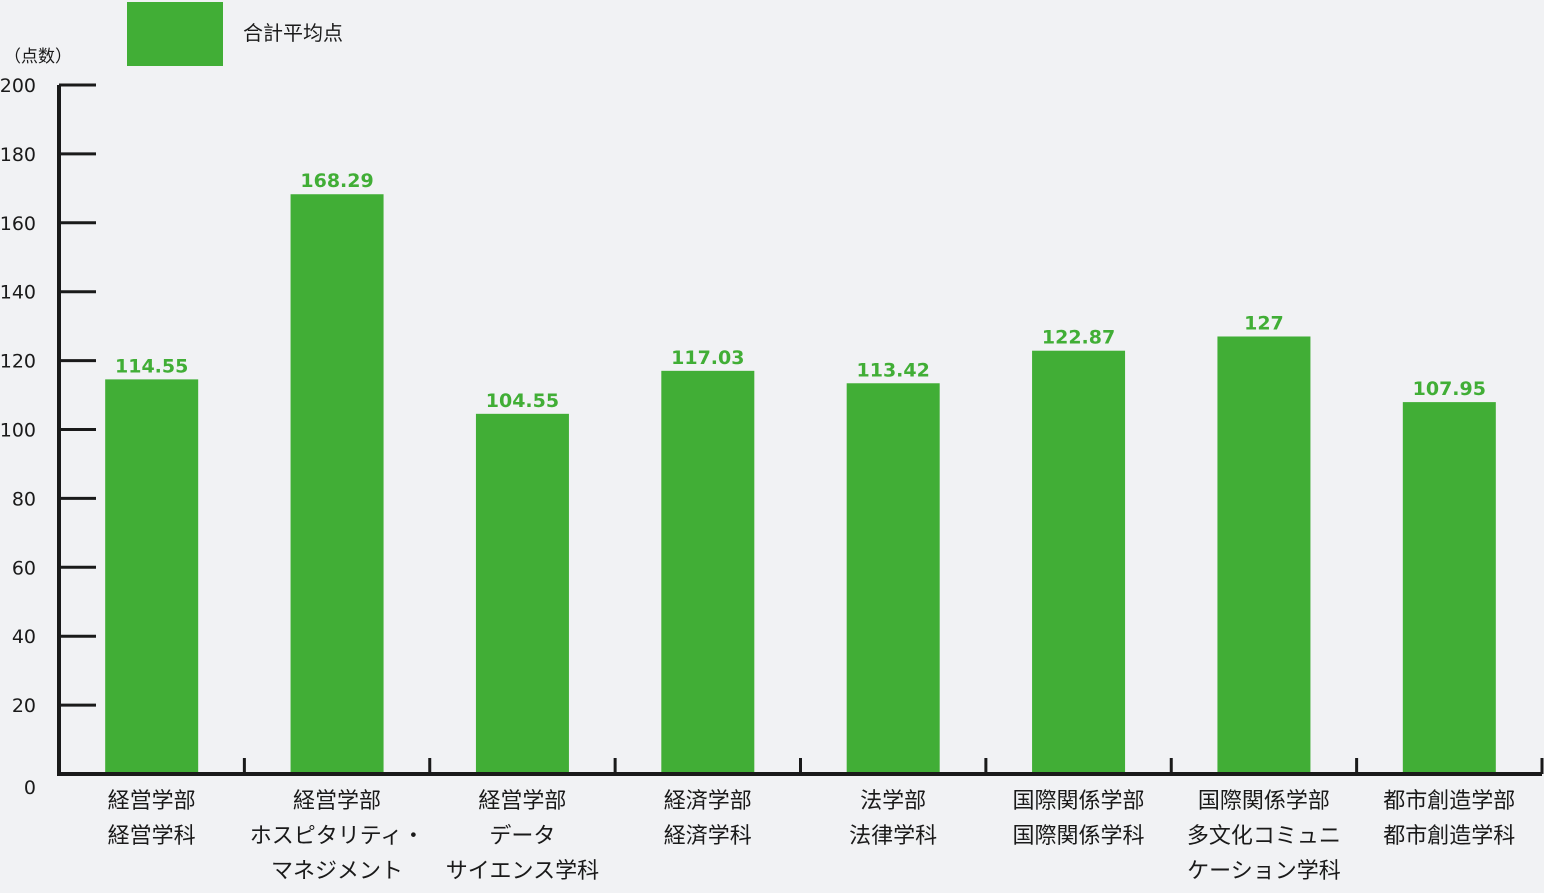  What do you see at coordinates (1078, 338) in the screenshot?
I see `bar-value-label: 122.87` at bounding box center [1078, 338].